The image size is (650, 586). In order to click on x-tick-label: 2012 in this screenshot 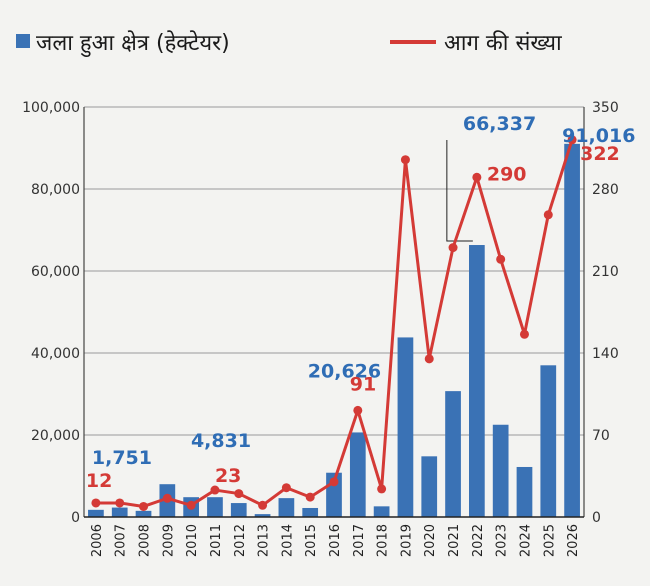, I will do `click(240, 540)`.